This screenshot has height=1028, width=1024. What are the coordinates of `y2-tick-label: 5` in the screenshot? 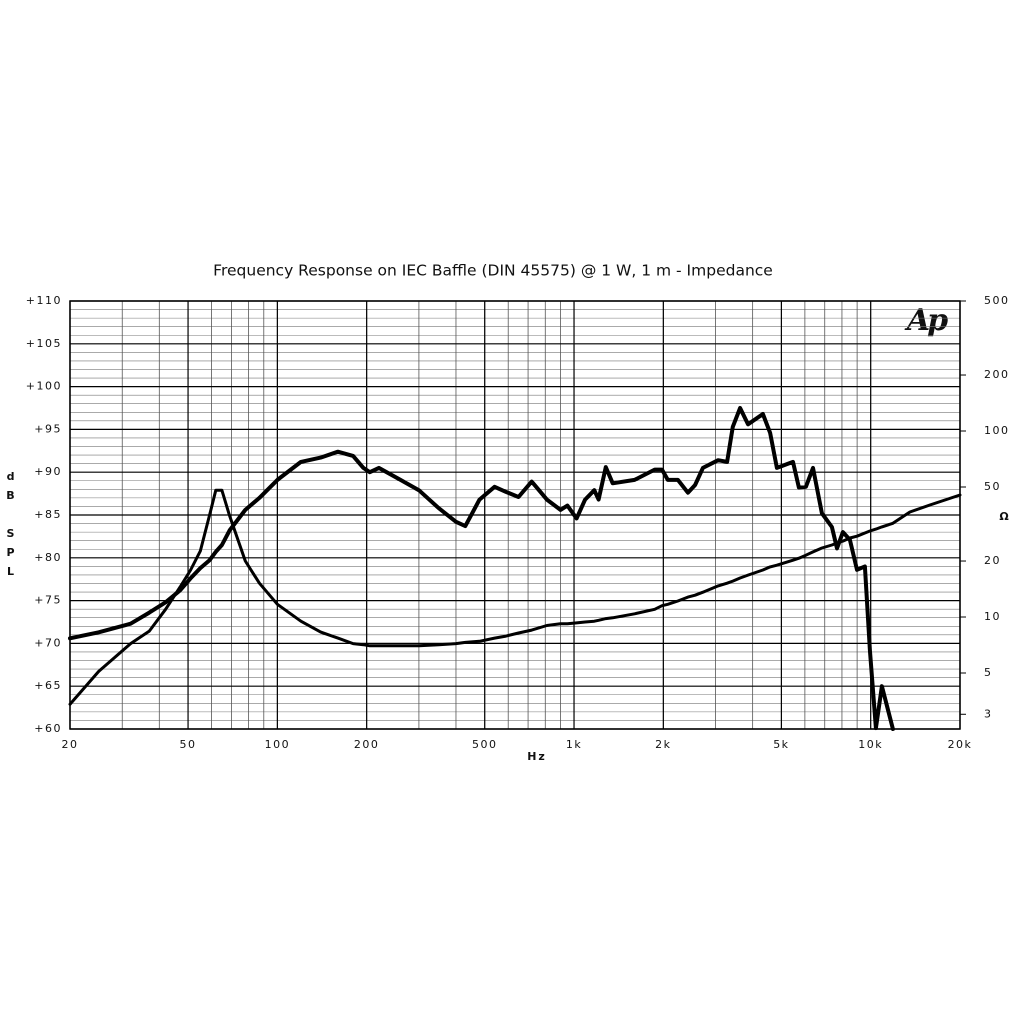 It's located at (988, 672).